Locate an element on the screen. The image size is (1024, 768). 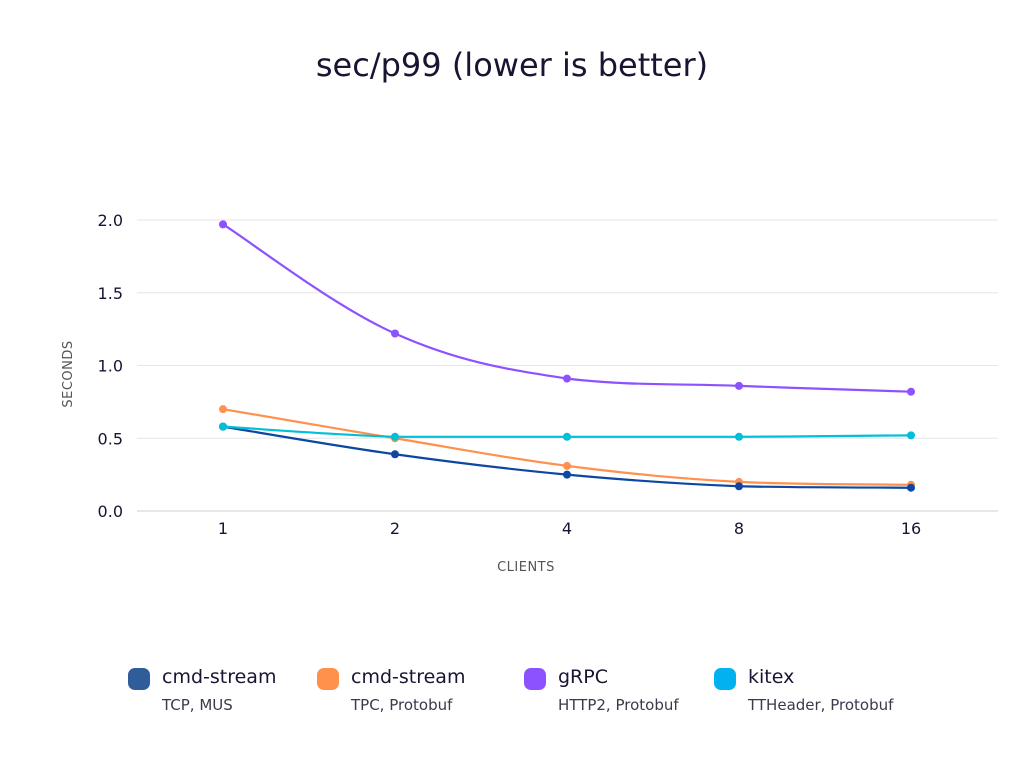
y-tick-label: 1.5 is located at coordinates (110, 293).